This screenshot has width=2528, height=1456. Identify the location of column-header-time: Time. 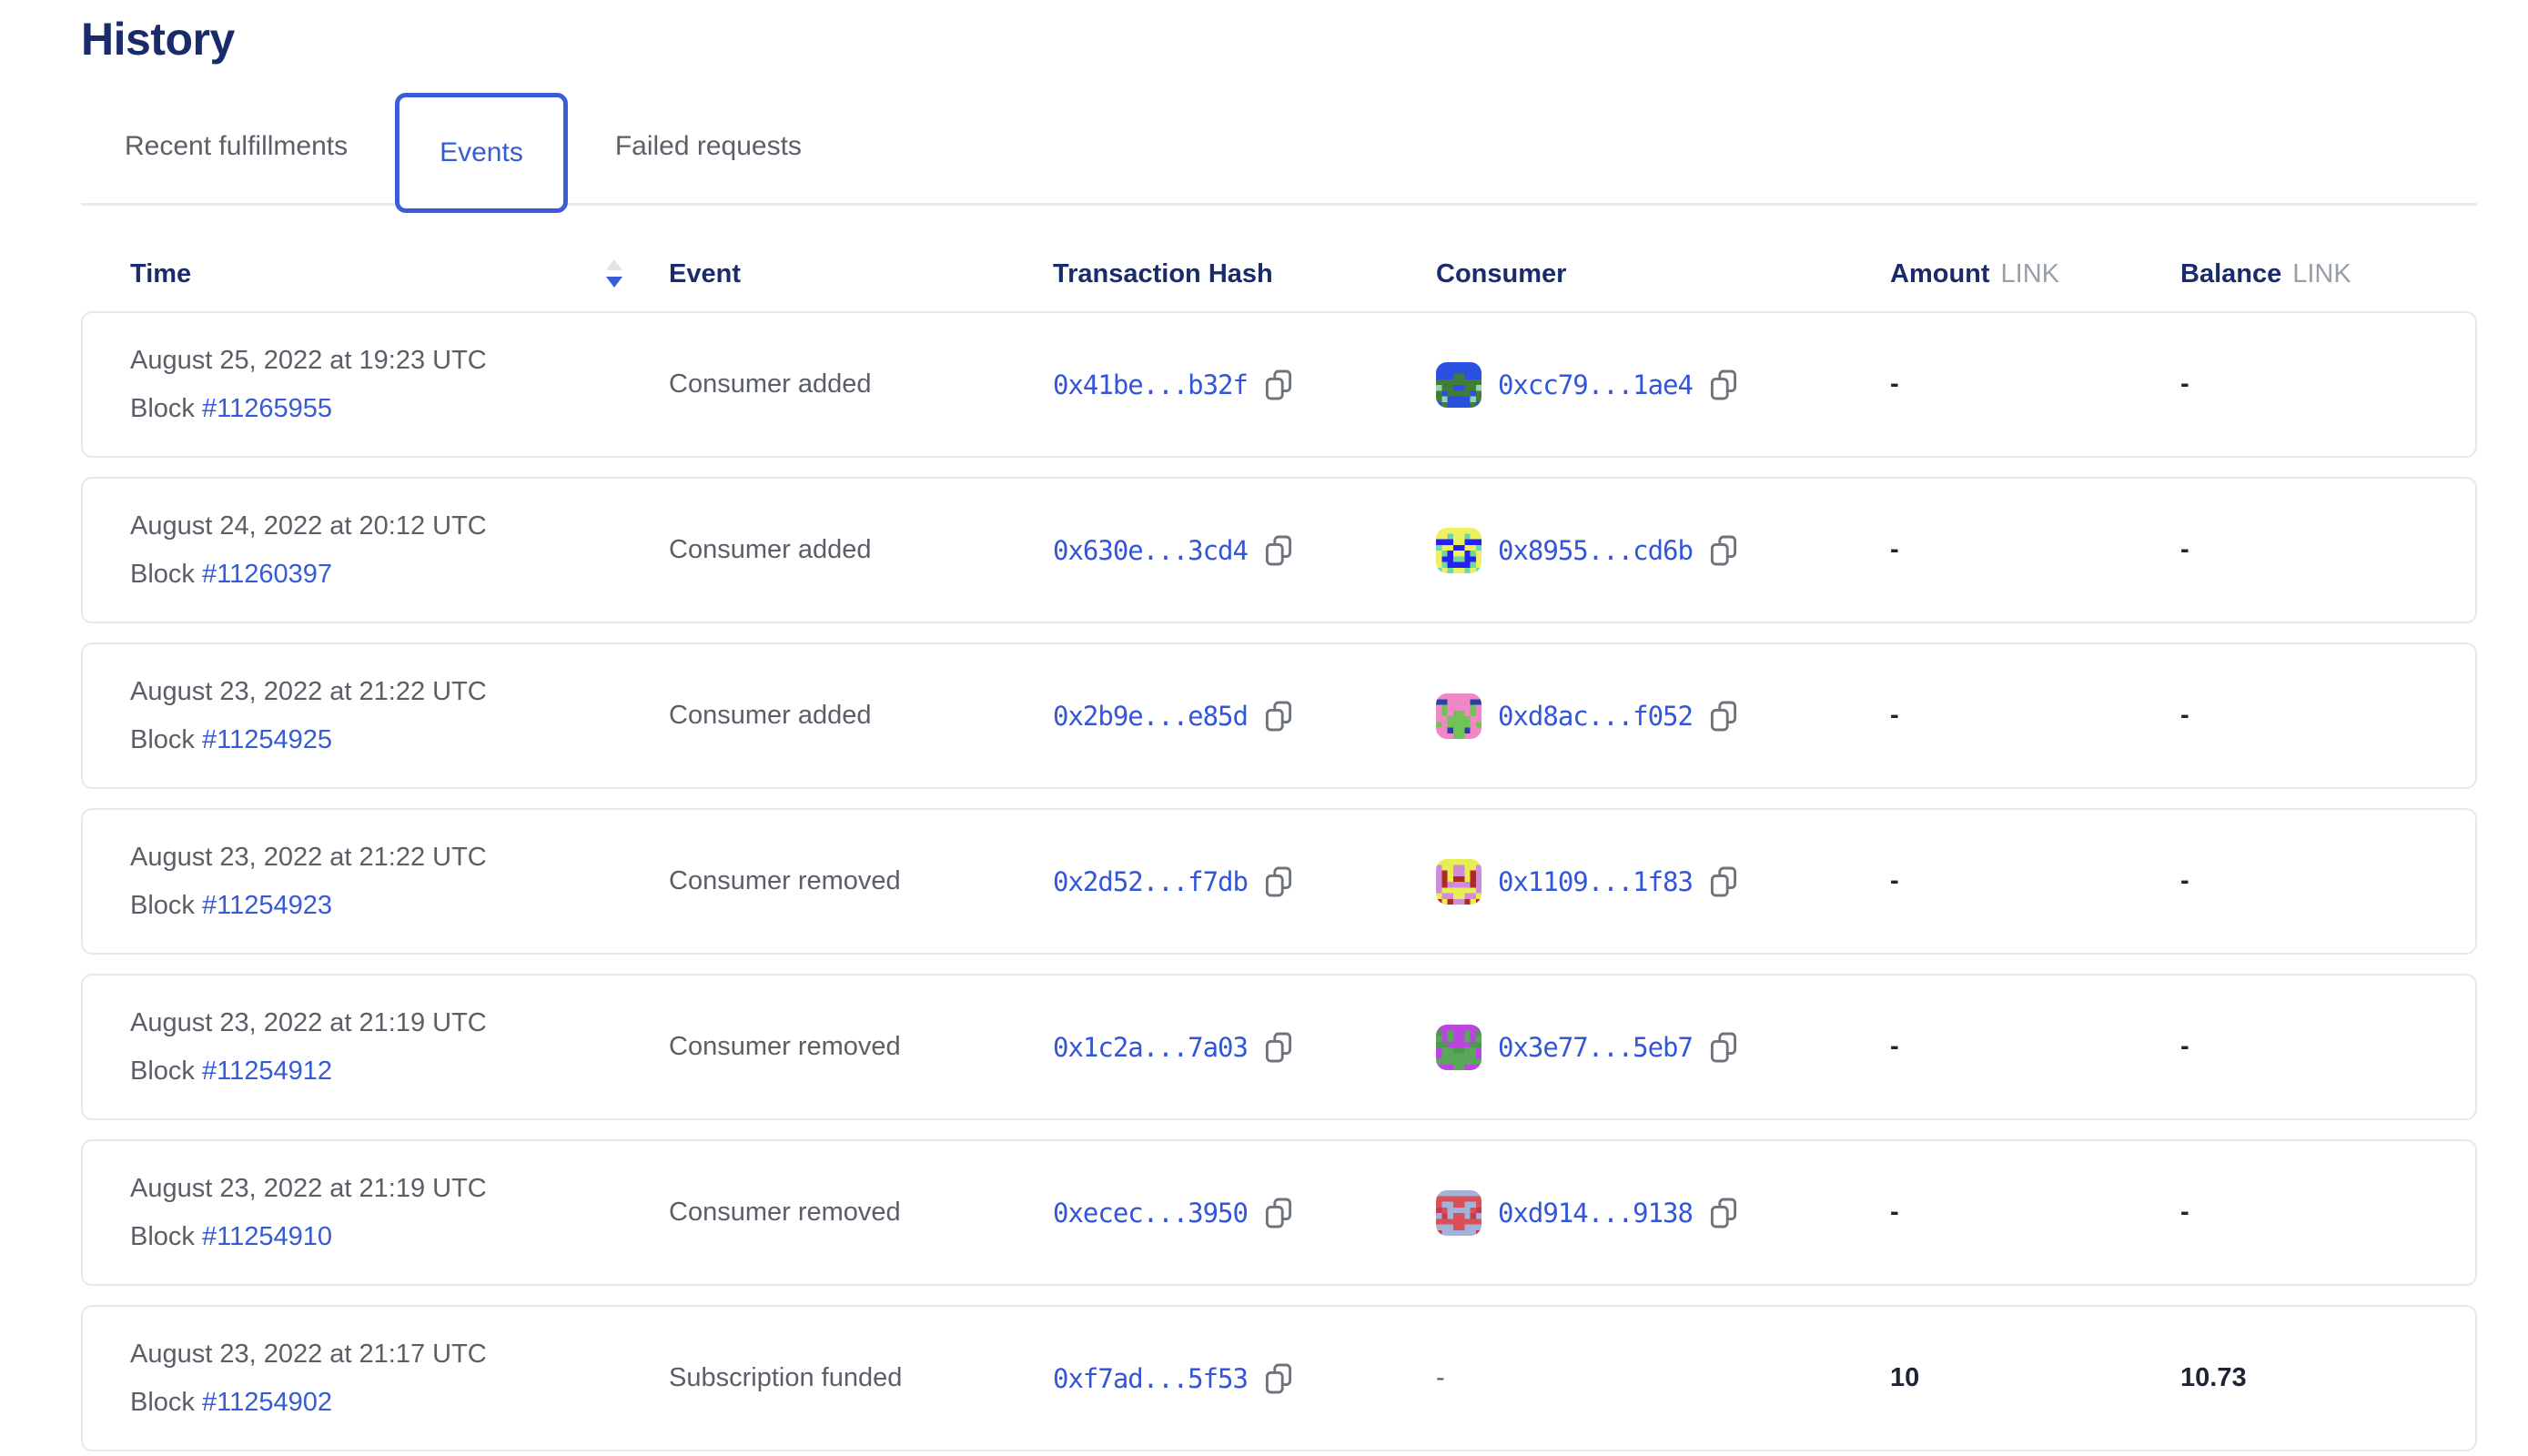
(399, 274).